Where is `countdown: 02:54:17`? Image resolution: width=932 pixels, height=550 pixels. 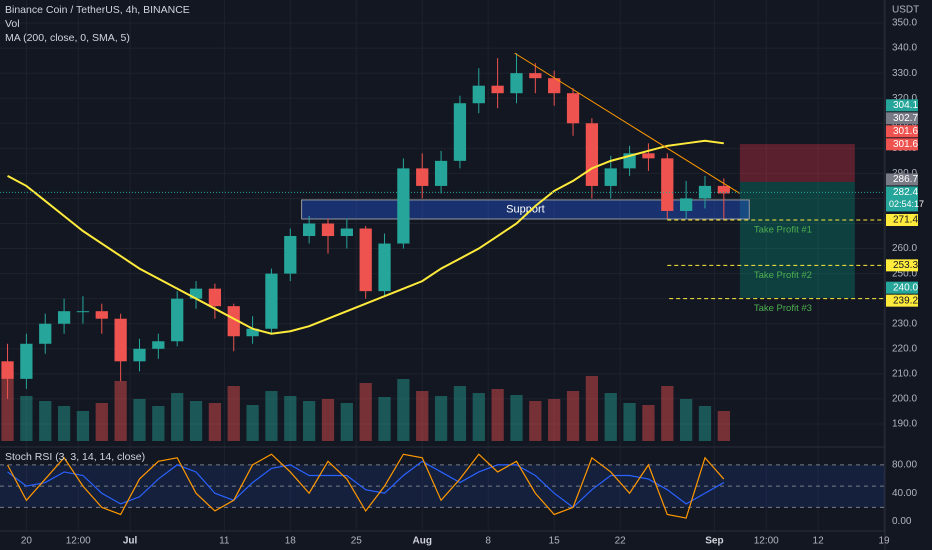 countdown: 02:54:17 is located at coordinates (906, 204).